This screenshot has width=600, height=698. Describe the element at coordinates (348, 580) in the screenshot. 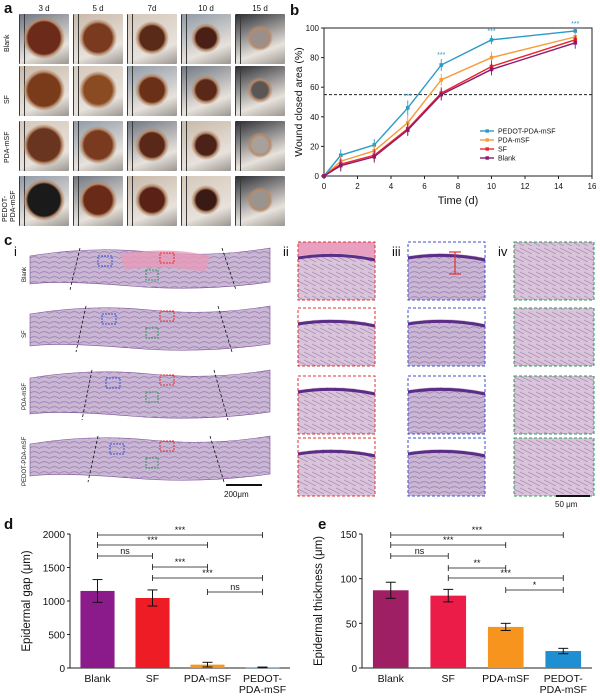

I see `y-tick-label: 100` at that location.